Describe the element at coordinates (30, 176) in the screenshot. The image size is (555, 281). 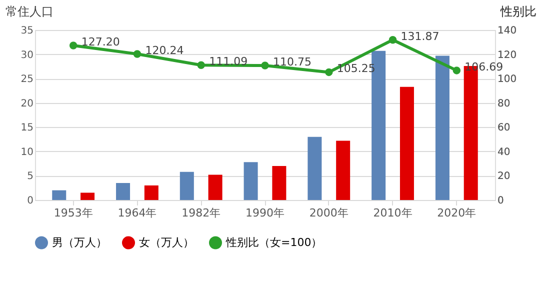
I see `y-tick-label: 5` at that location.